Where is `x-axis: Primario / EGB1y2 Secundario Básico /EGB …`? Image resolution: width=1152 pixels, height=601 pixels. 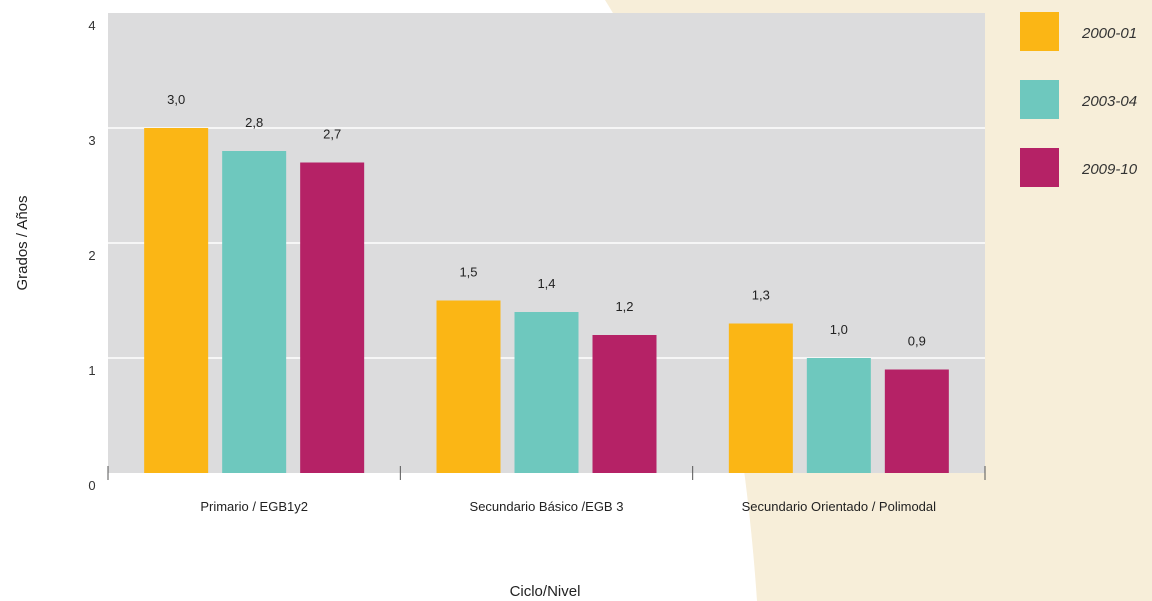
x-axis: Primario / EGB1y2 Secundario Básico /EGB … is located at coordinates (546, 490).